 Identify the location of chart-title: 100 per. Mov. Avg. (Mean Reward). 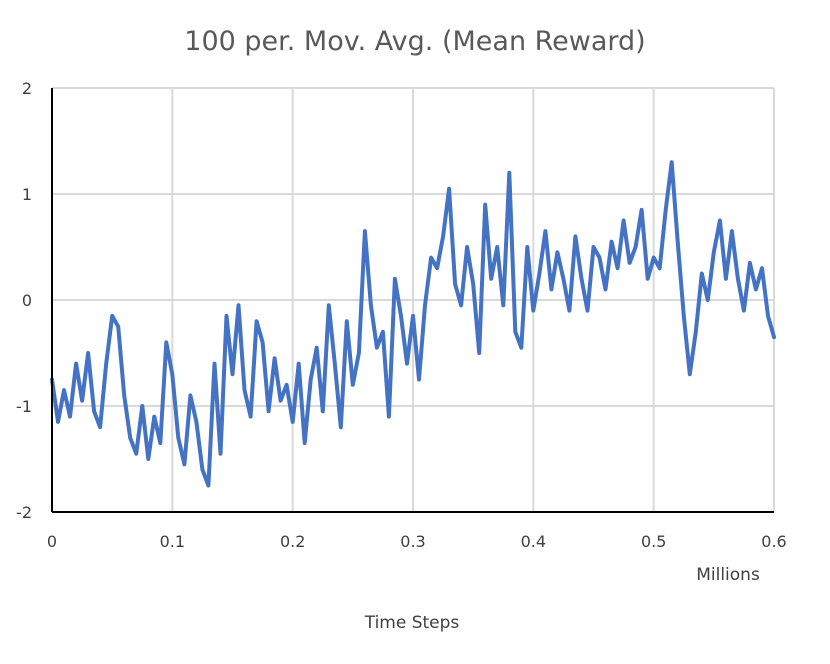
(414, 41).